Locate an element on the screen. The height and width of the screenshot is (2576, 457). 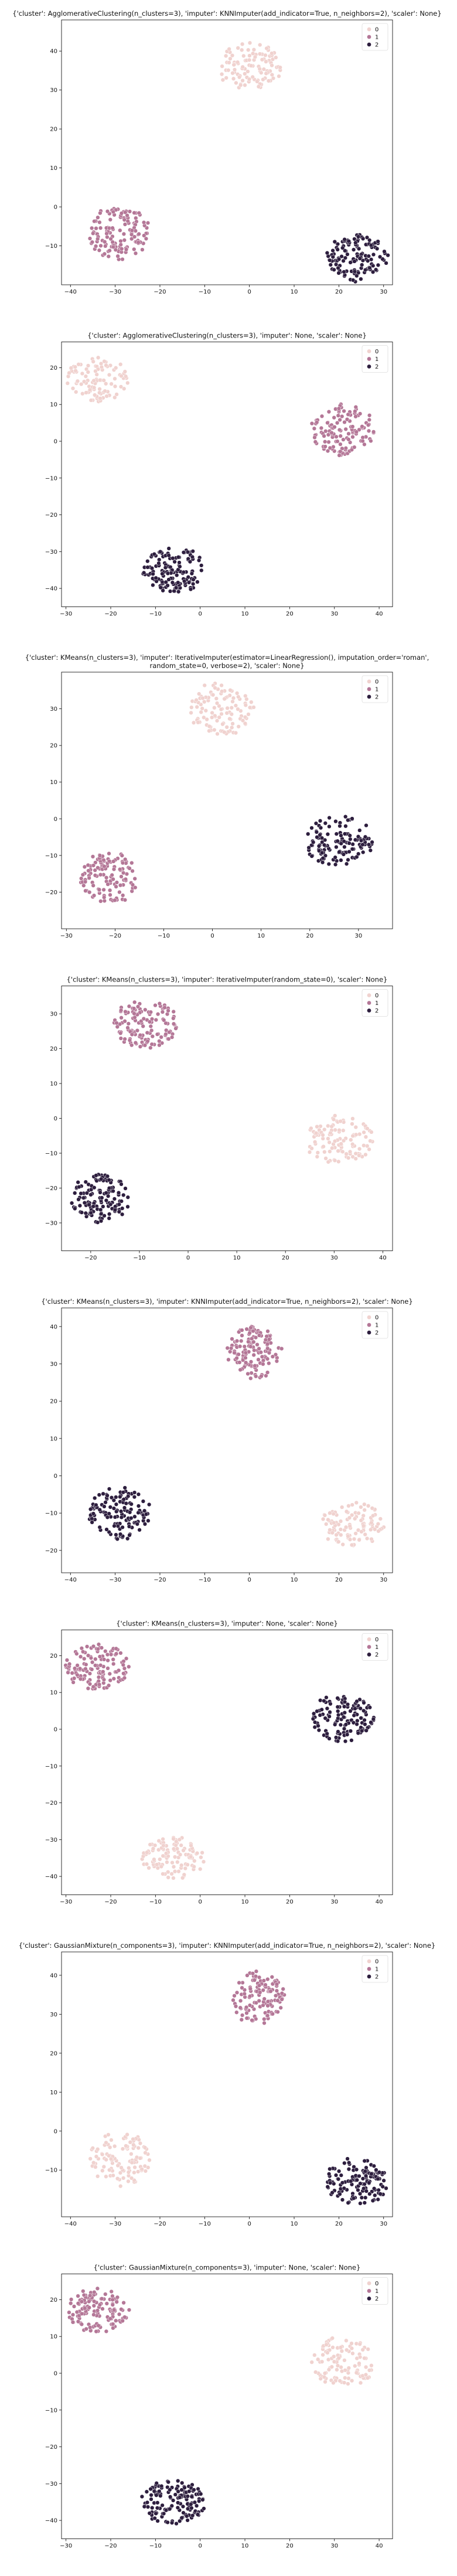
x-tick-label: 40 is located at coordinates (383, 1258).